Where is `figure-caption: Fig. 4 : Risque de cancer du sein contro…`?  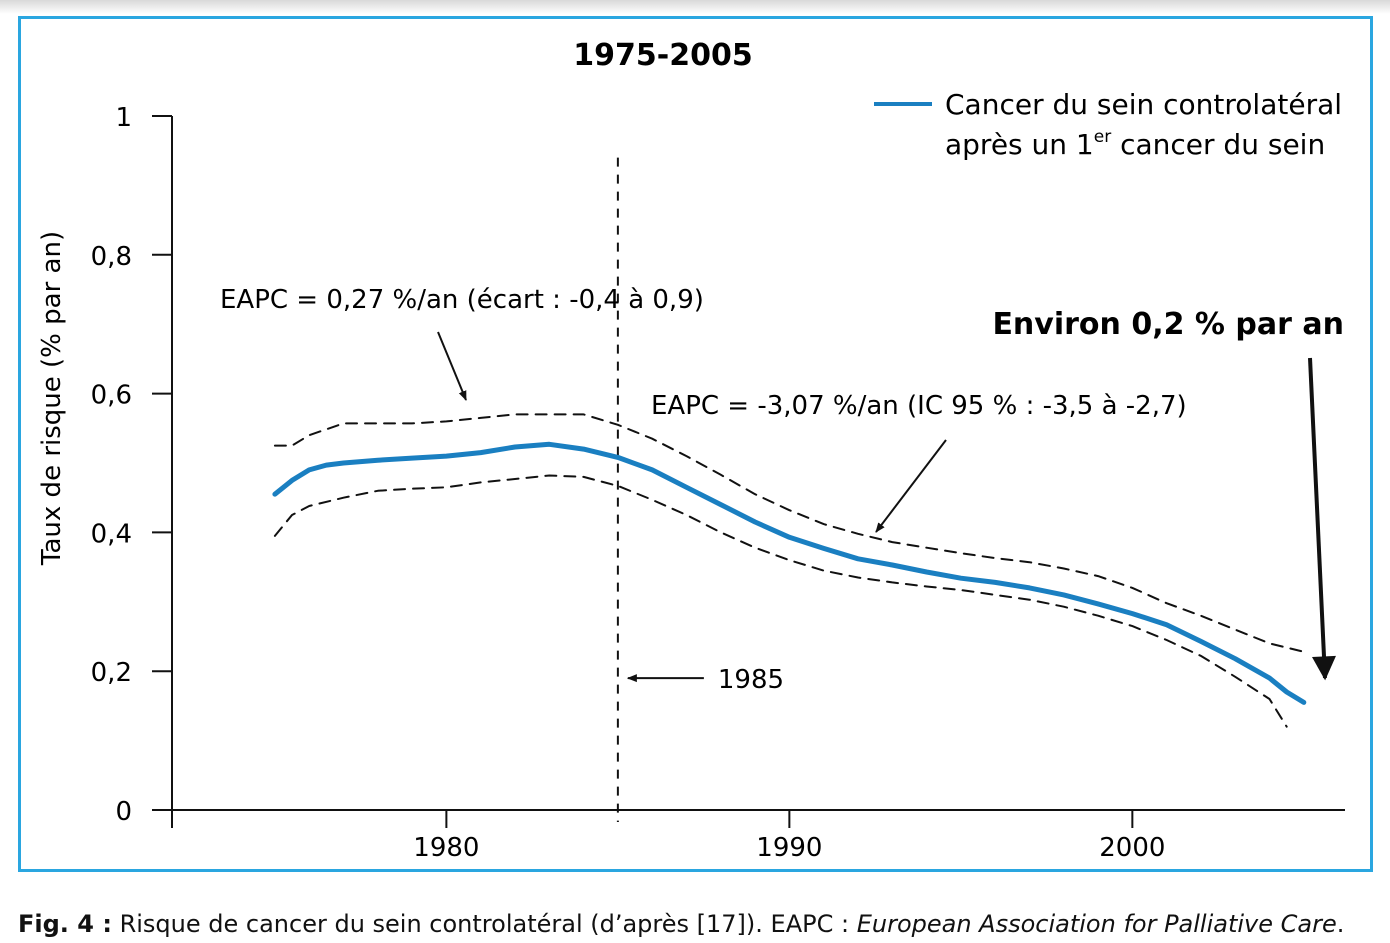 figure-caption: Fig. 4 : Risque de cancer du sein contro… is located at coordinates (698, 924).